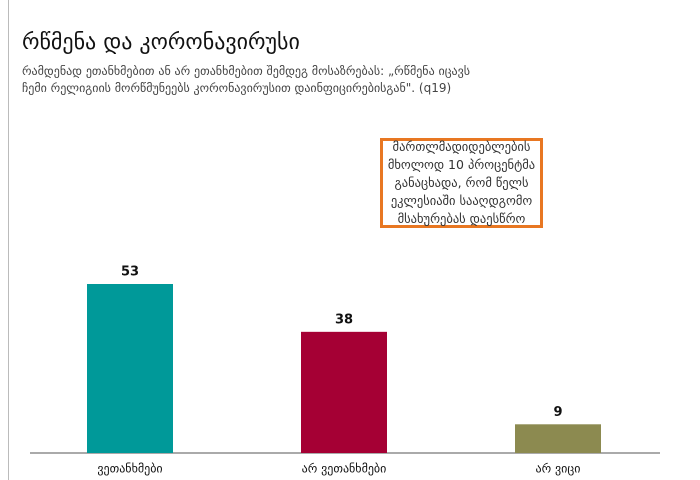 The width and height of the screenshot is (700, 480). I want to click on x-tick-label: არ ვიცი, so click(558, 469).